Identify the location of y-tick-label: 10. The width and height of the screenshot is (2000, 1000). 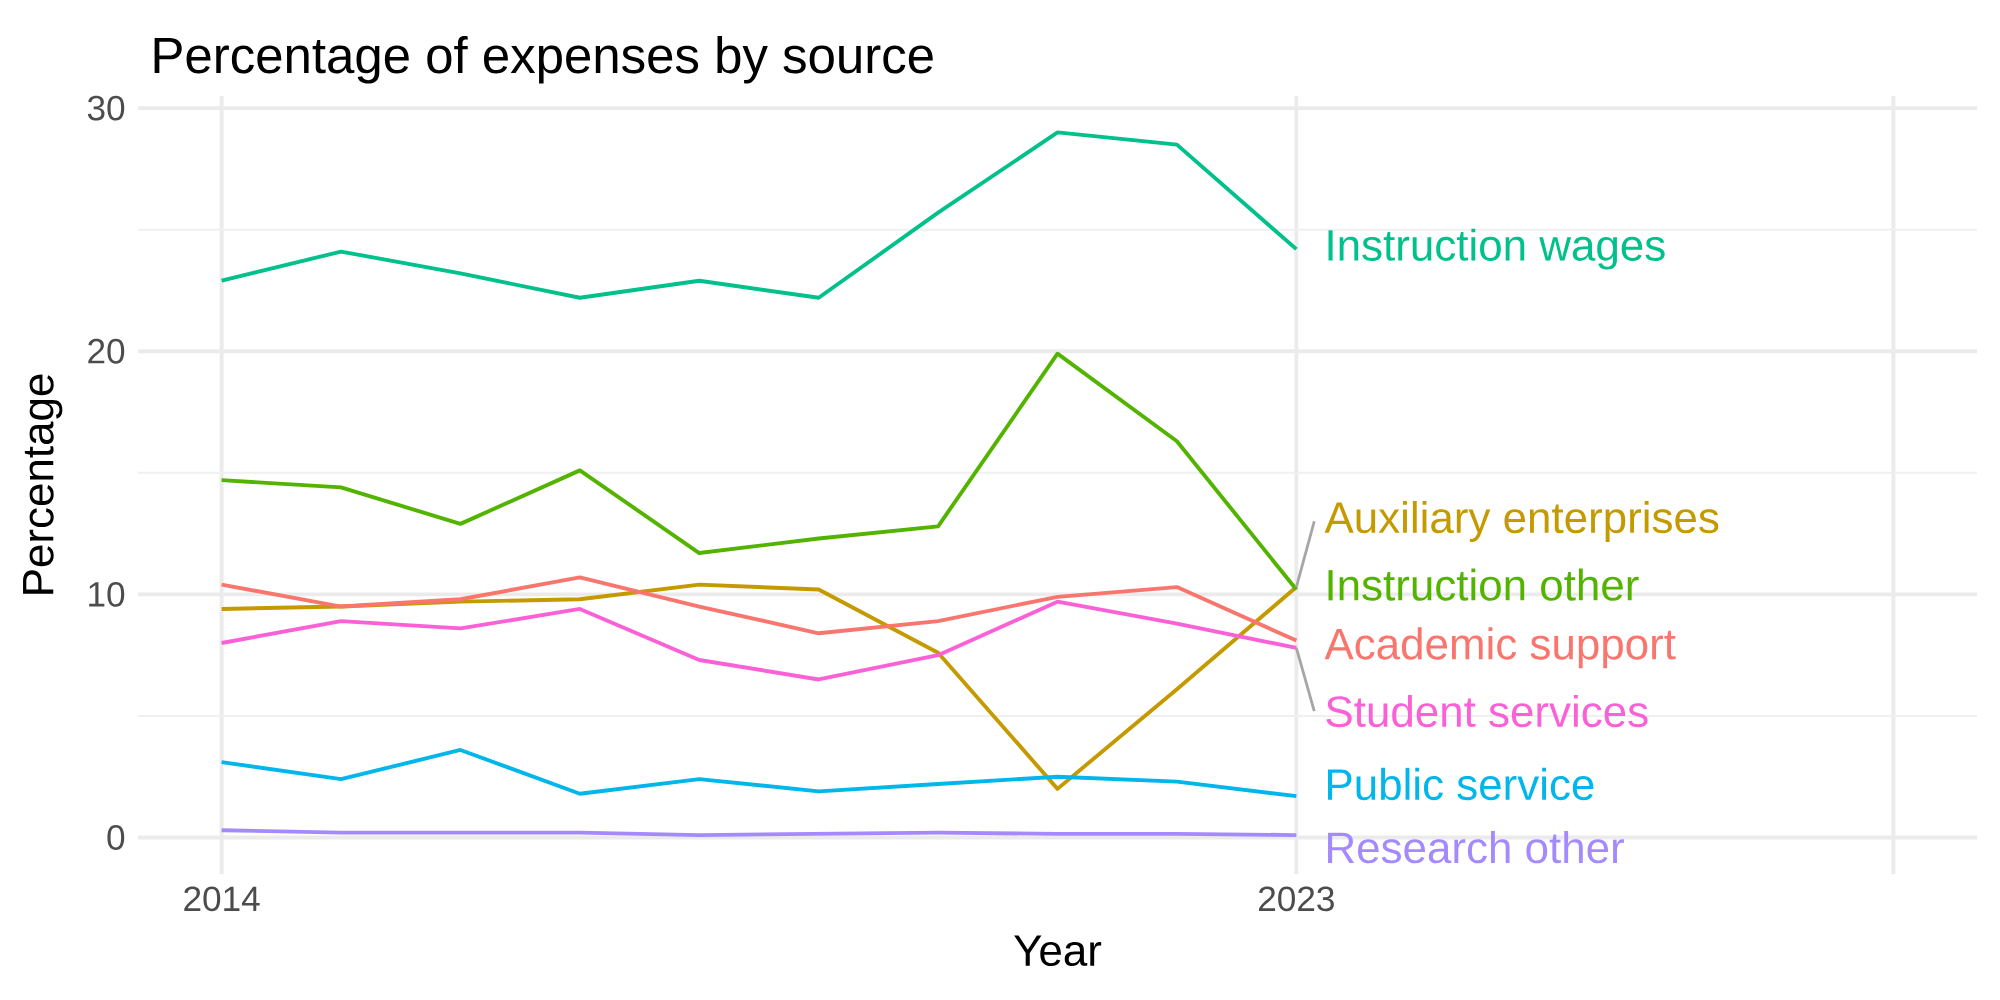
(107, 594).